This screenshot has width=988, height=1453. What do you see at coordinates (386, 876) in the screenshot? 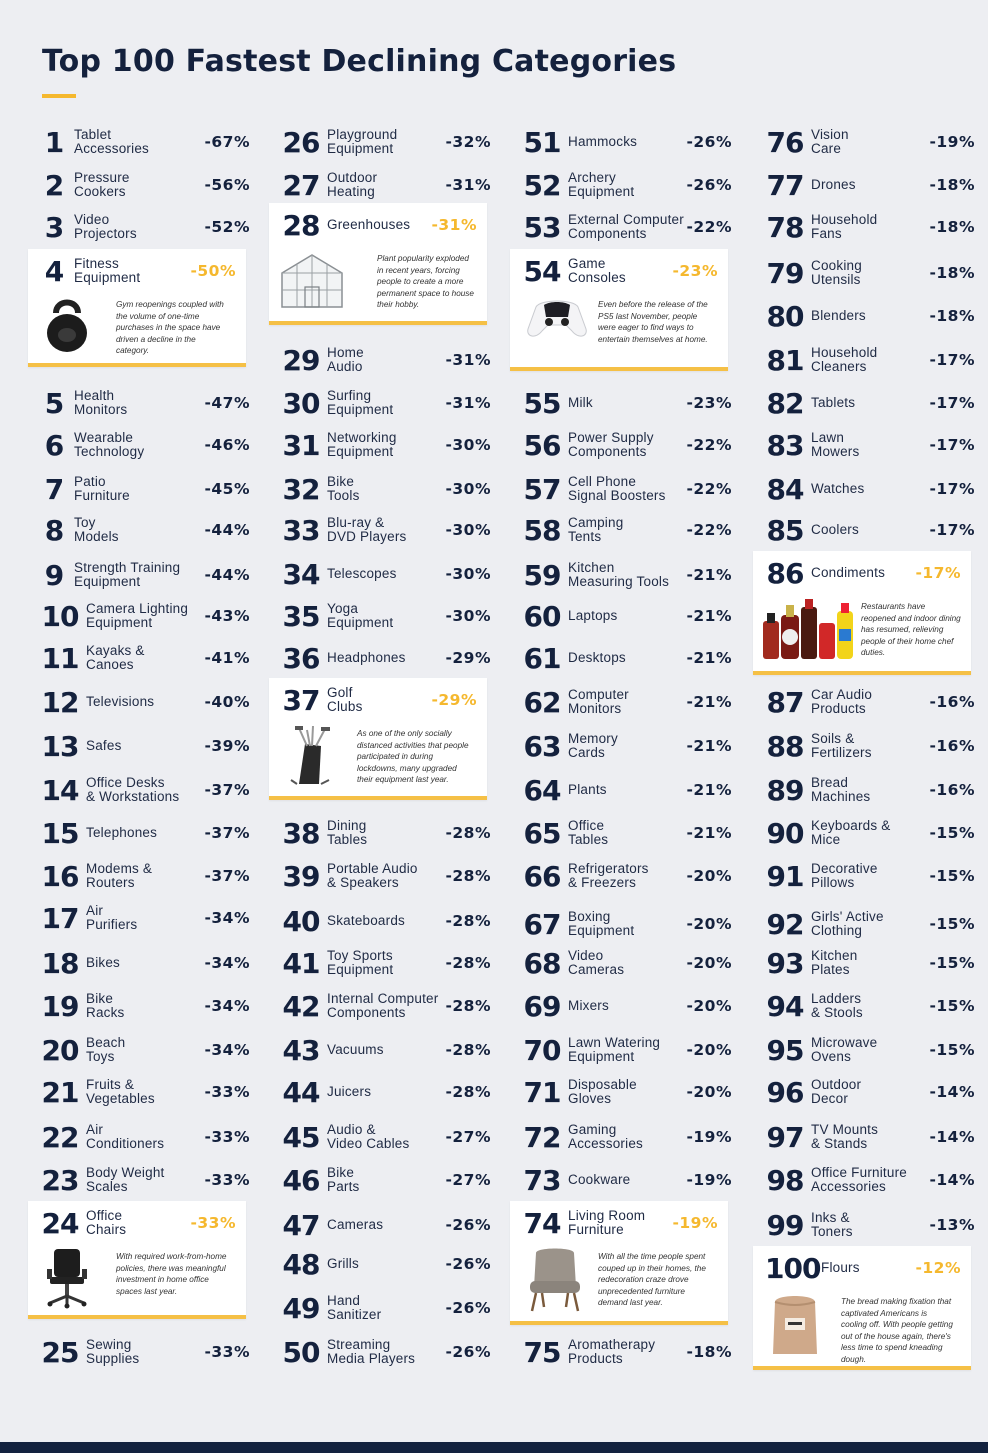
I see `category-name: Portable Audio & Speakers` at bounding box center [386, 876].